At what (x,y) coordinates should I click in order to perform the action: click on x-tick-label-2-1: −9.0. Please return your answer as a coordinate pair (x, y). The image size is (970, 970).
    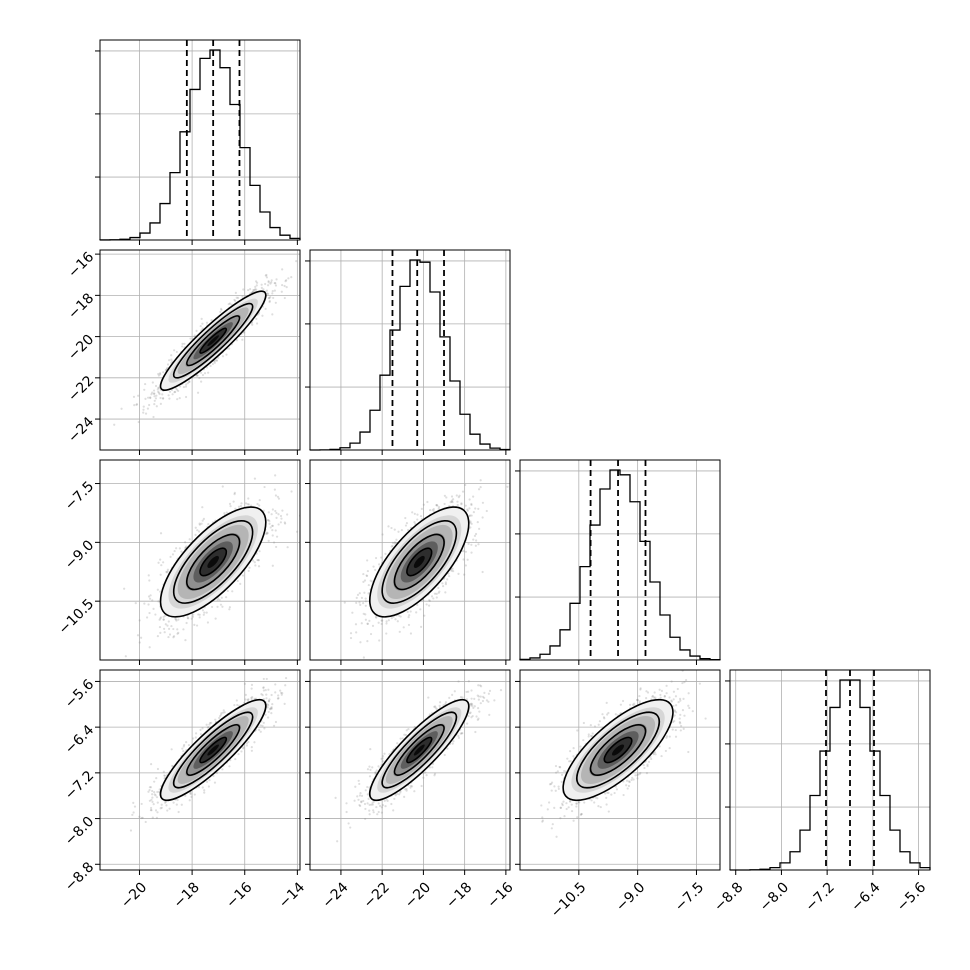
    Looking at the image, I should click on (630, 896).